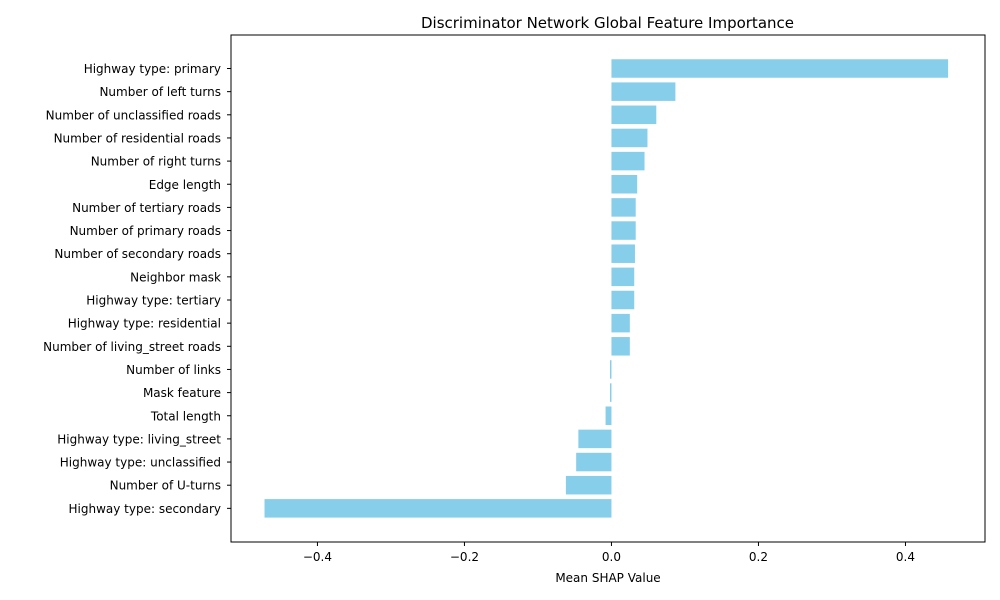 This screenshot has height=600, width=1000. What do you see at coordinates (185, 185) in the screenshot?
I see `y-tick-label: Edge length` at bounding box center [185, 185].